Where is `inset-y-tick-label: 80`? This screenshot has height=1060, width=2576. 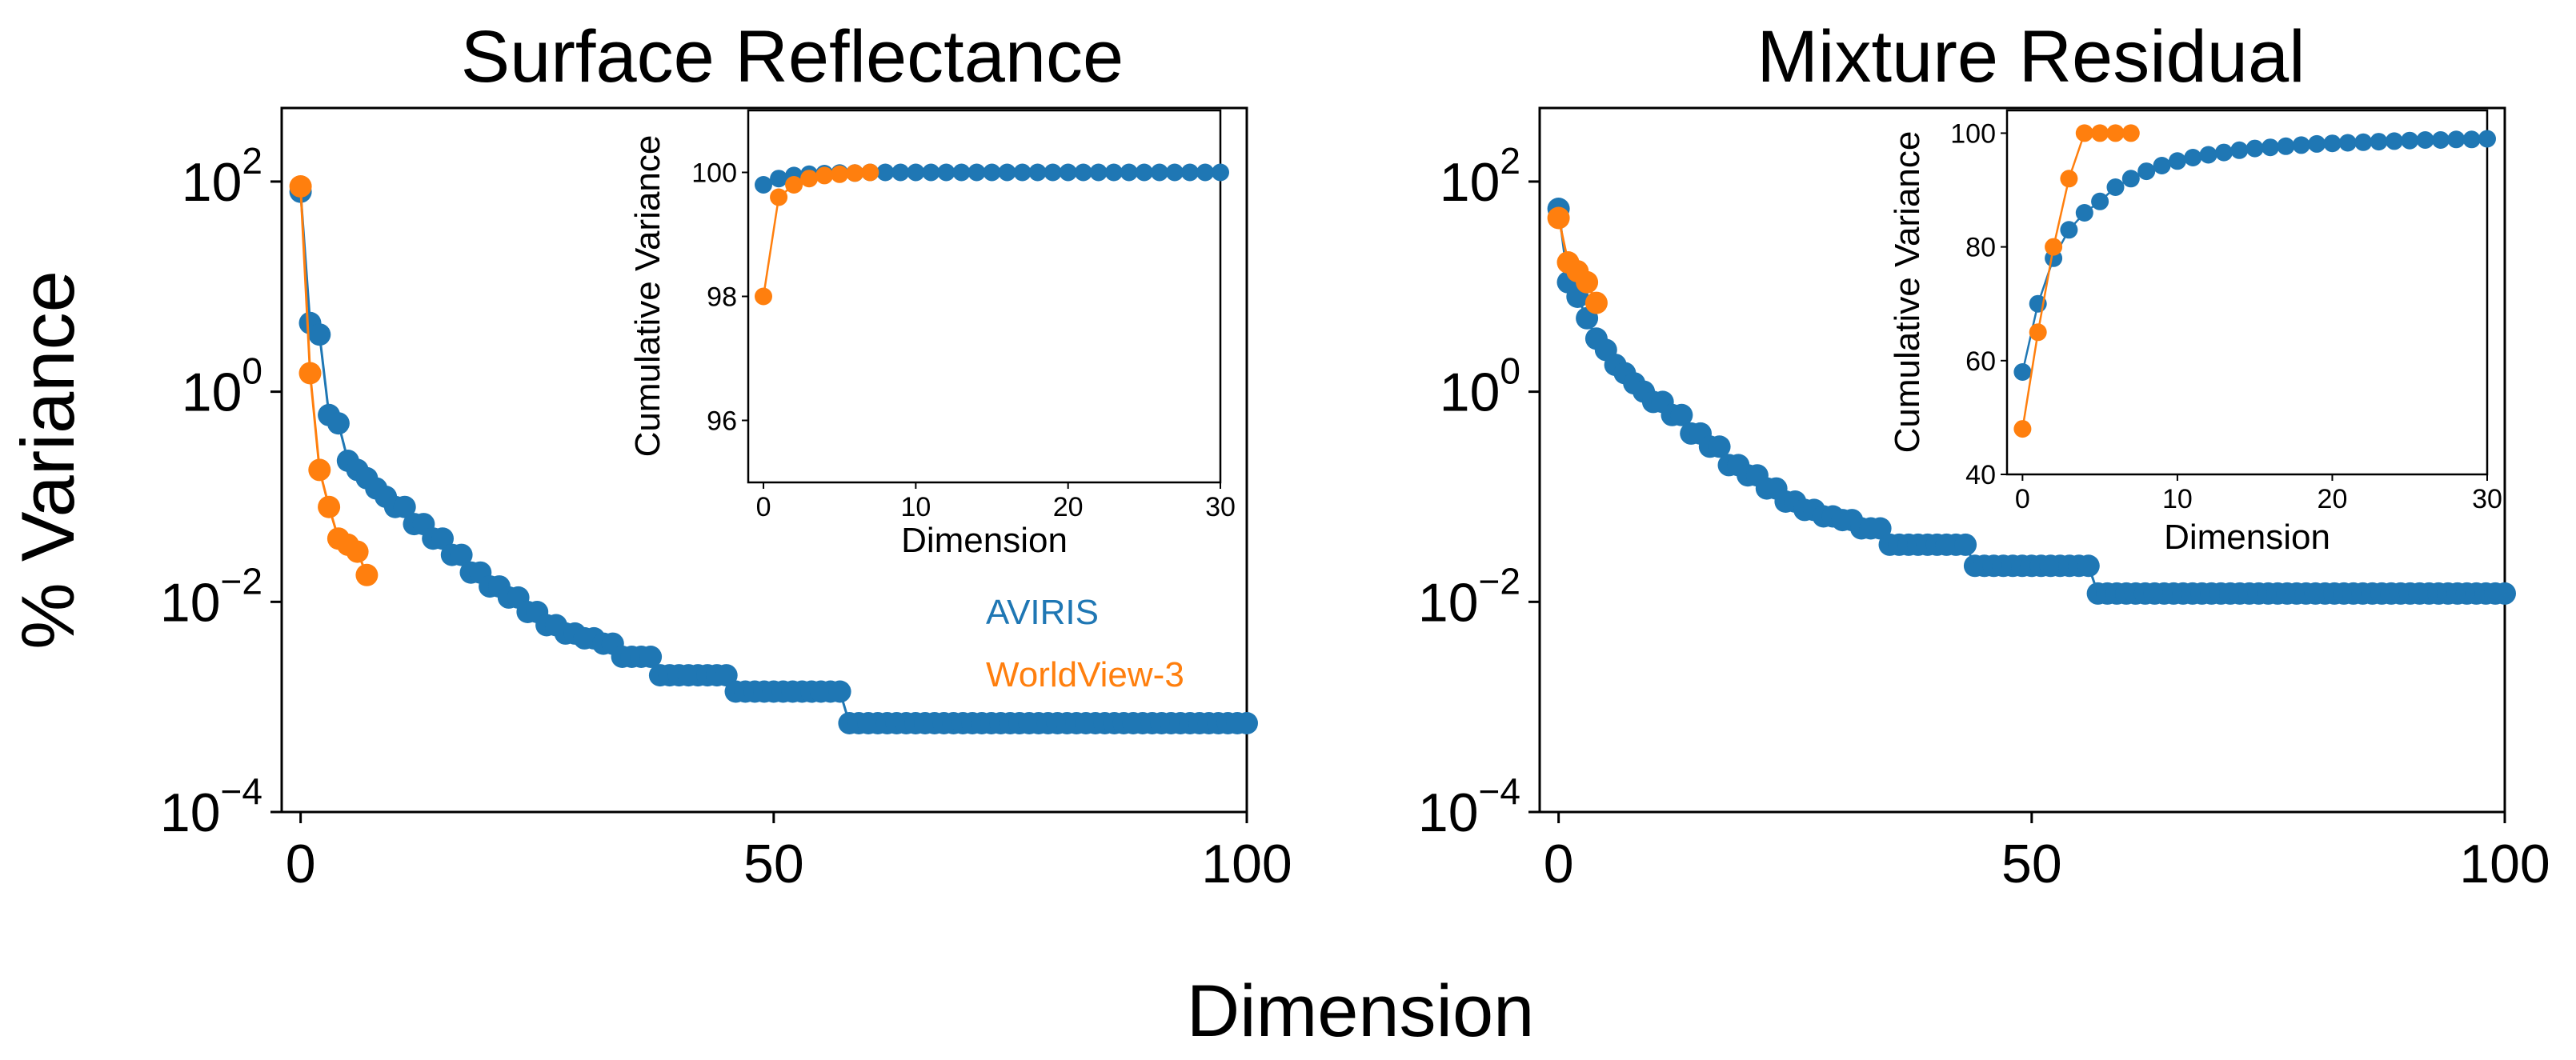 inset-y-tick-label: 80 is located at coordinates (1980, 248).